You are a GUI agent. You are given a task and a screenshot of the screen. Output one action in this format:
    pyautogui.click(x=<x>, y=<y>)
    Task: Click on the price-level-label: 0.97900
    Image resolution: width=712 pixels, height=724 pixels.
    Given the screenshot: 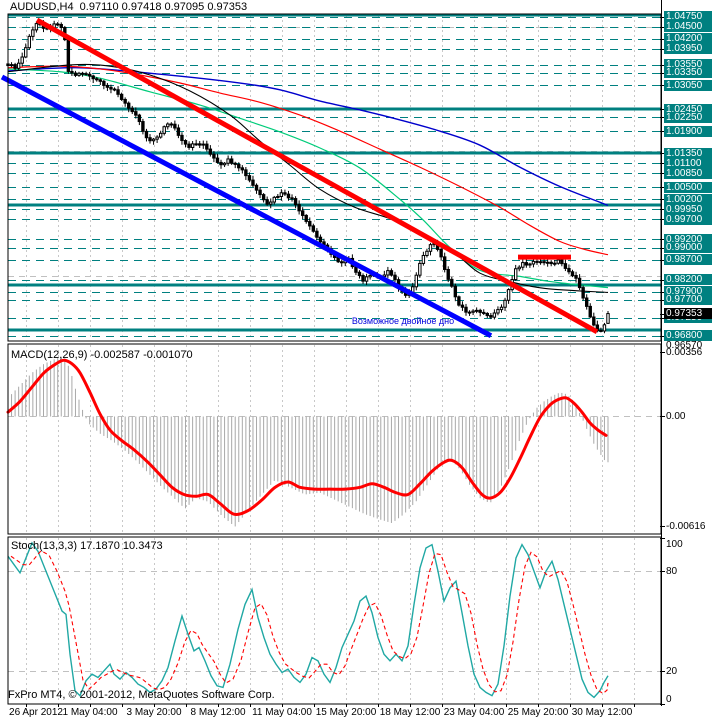 What is the action you would take?
    pyautogui.click(x=688, y=291)
    